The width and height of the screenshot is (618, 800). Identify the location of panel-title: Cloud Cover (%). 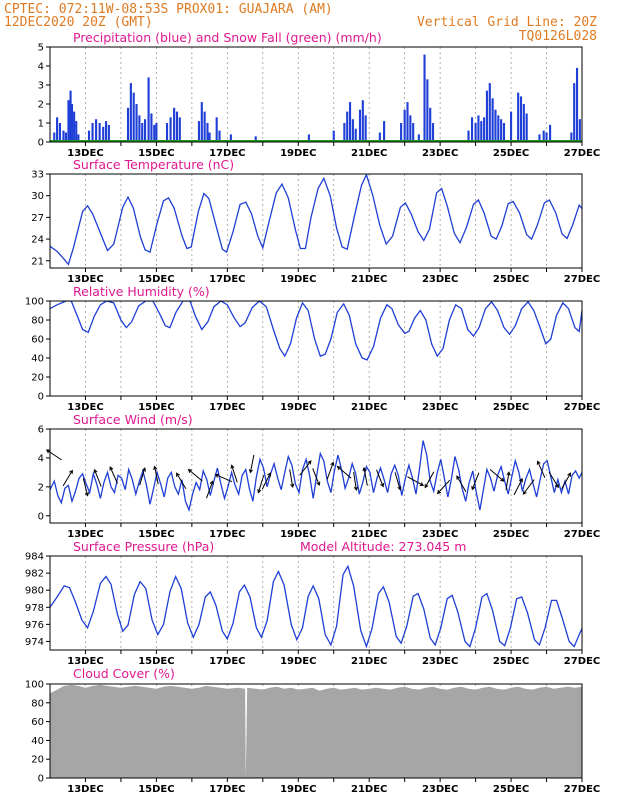
(124, 673).